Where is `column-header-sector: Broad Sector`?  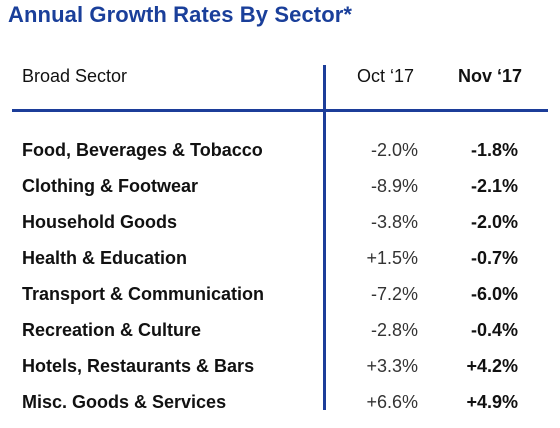 column-header-sector: Broad Sector is located at coordinates (75, 76).